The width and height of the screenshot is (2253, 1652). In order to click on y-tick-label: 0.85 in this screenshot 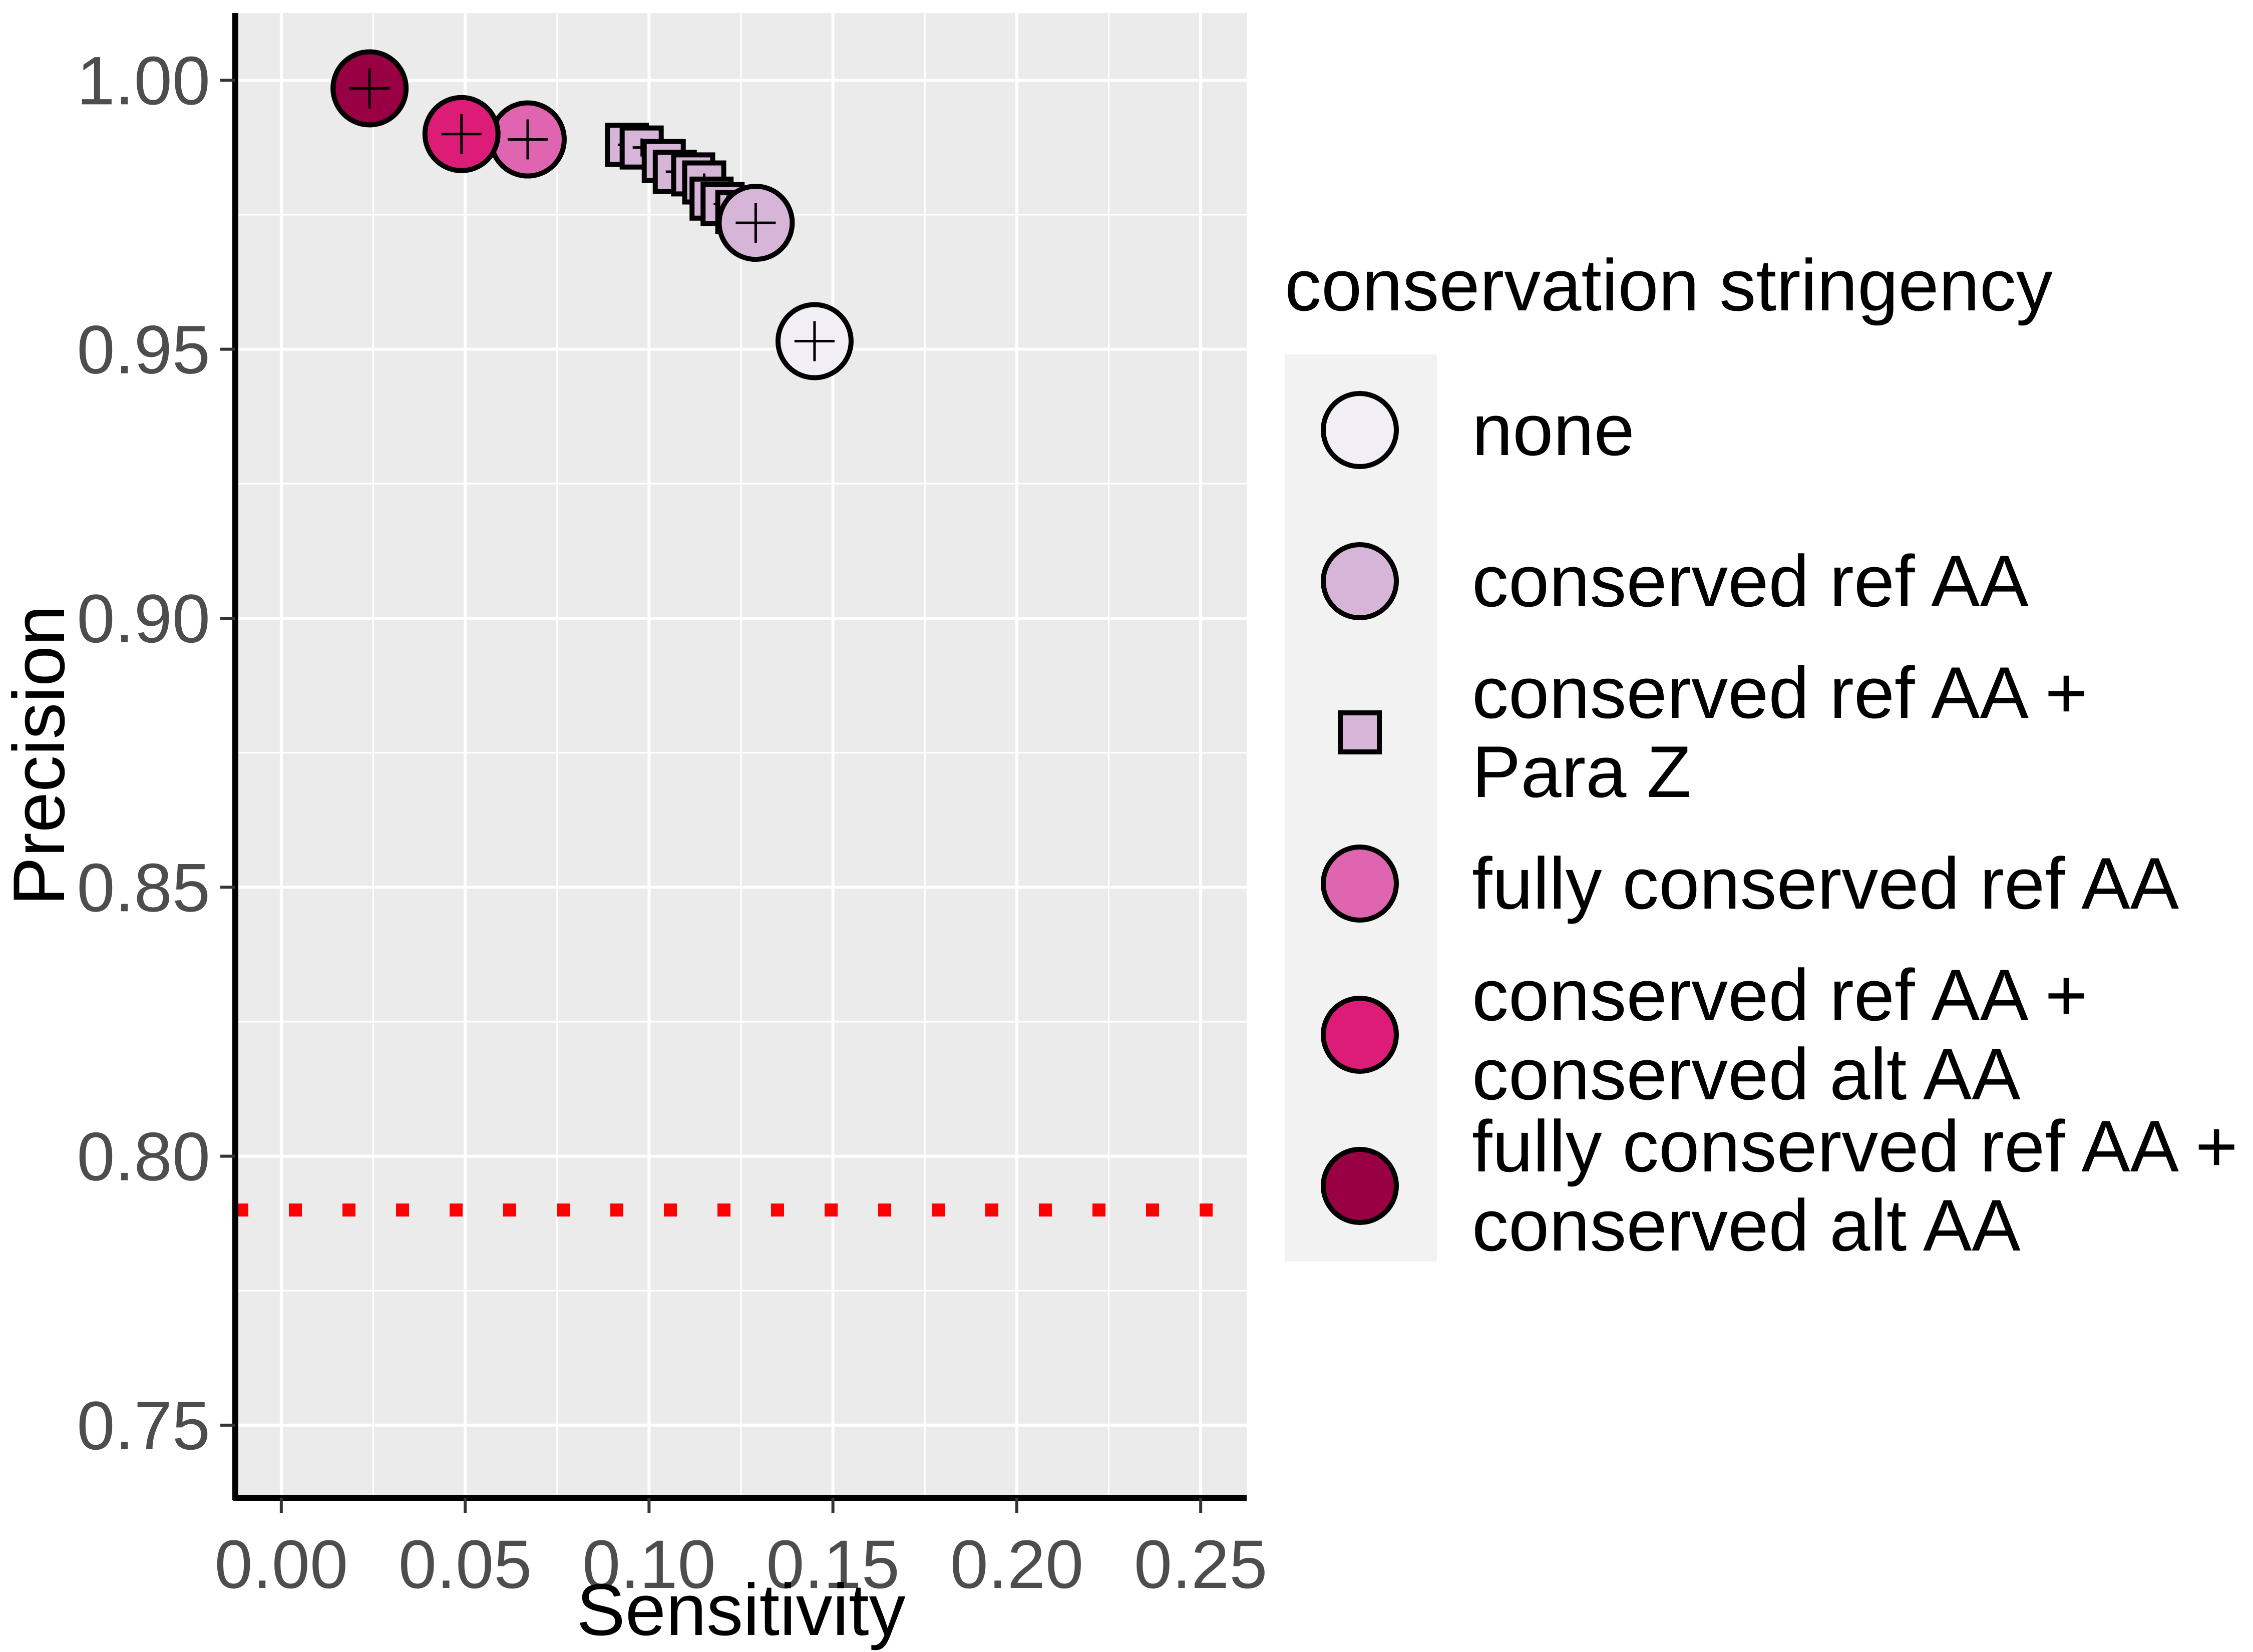, I will do `click(144, 888)`.